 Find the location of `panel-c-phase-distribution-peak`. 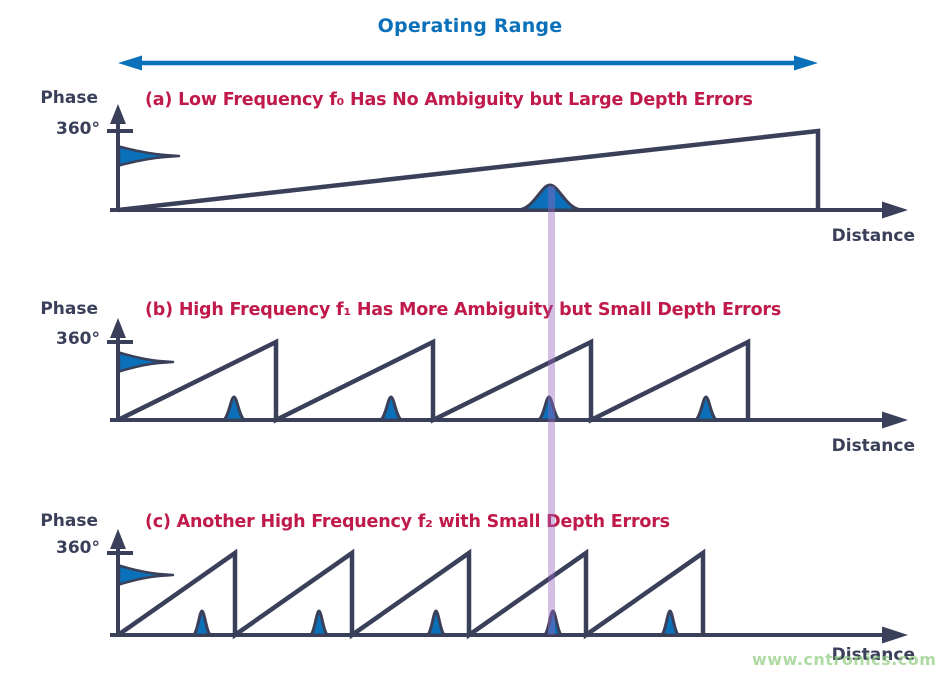

panel-c-phase-distribution-peak is located at coordinates (146, 575).